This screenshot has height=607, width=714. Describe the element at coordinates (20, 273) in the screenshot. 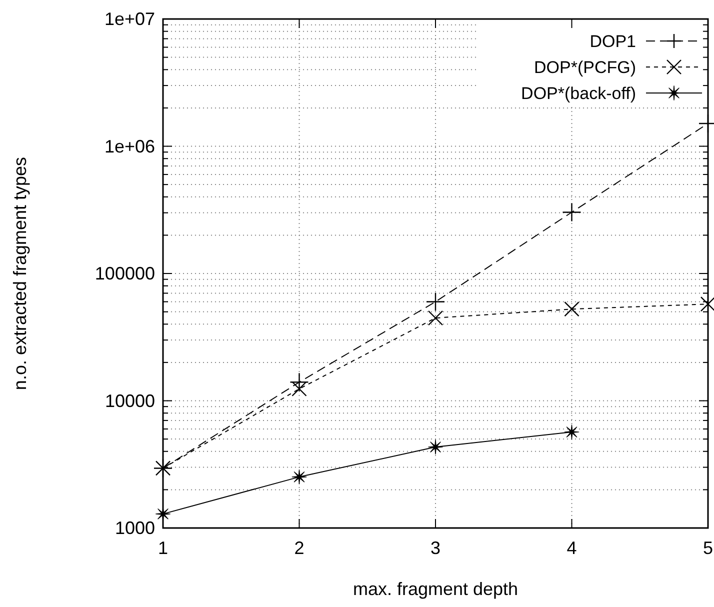

I see `y-axis-title: n.o. extracted fragment types` at that location.